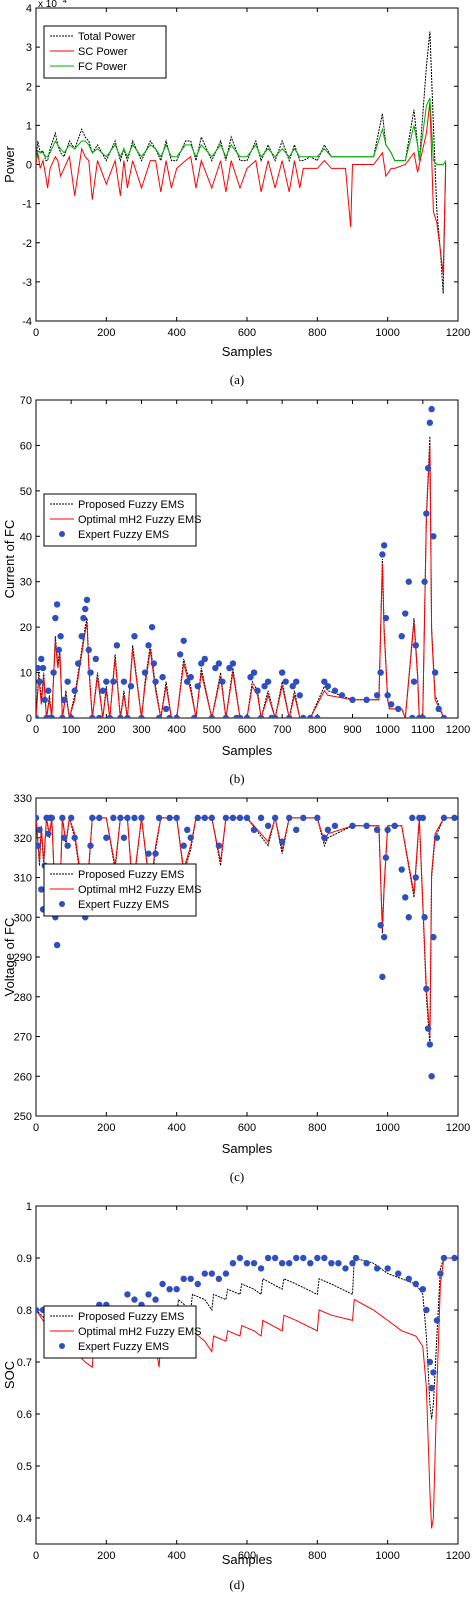 The image size is (474, 1600). What do you see at coordinates (71, 730) in the screenshot?
I see `x-tick-label: 100` at bounding box center [71, 730].